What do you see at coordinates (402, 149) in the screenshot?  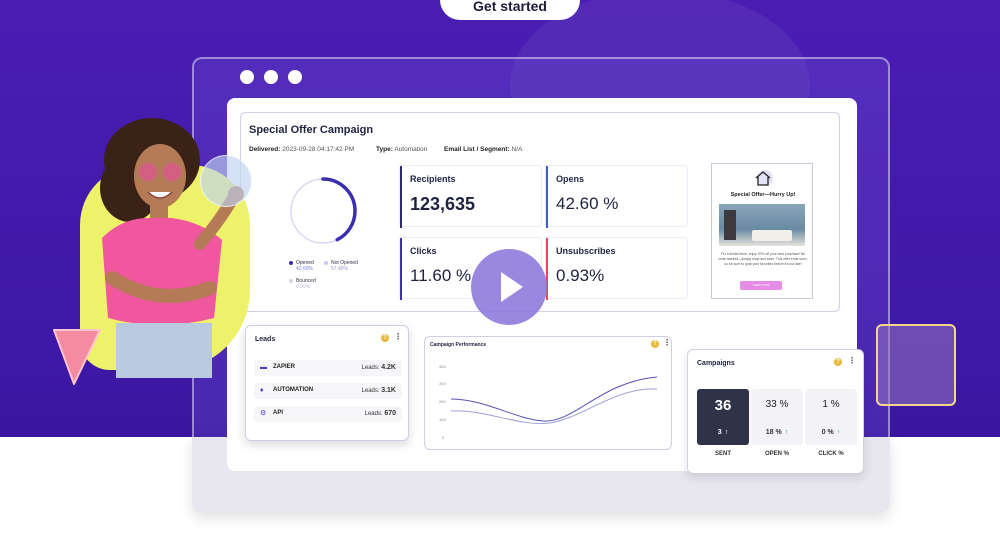 I see `type-meta: Type: Automation` at bounding box center [402, 149].